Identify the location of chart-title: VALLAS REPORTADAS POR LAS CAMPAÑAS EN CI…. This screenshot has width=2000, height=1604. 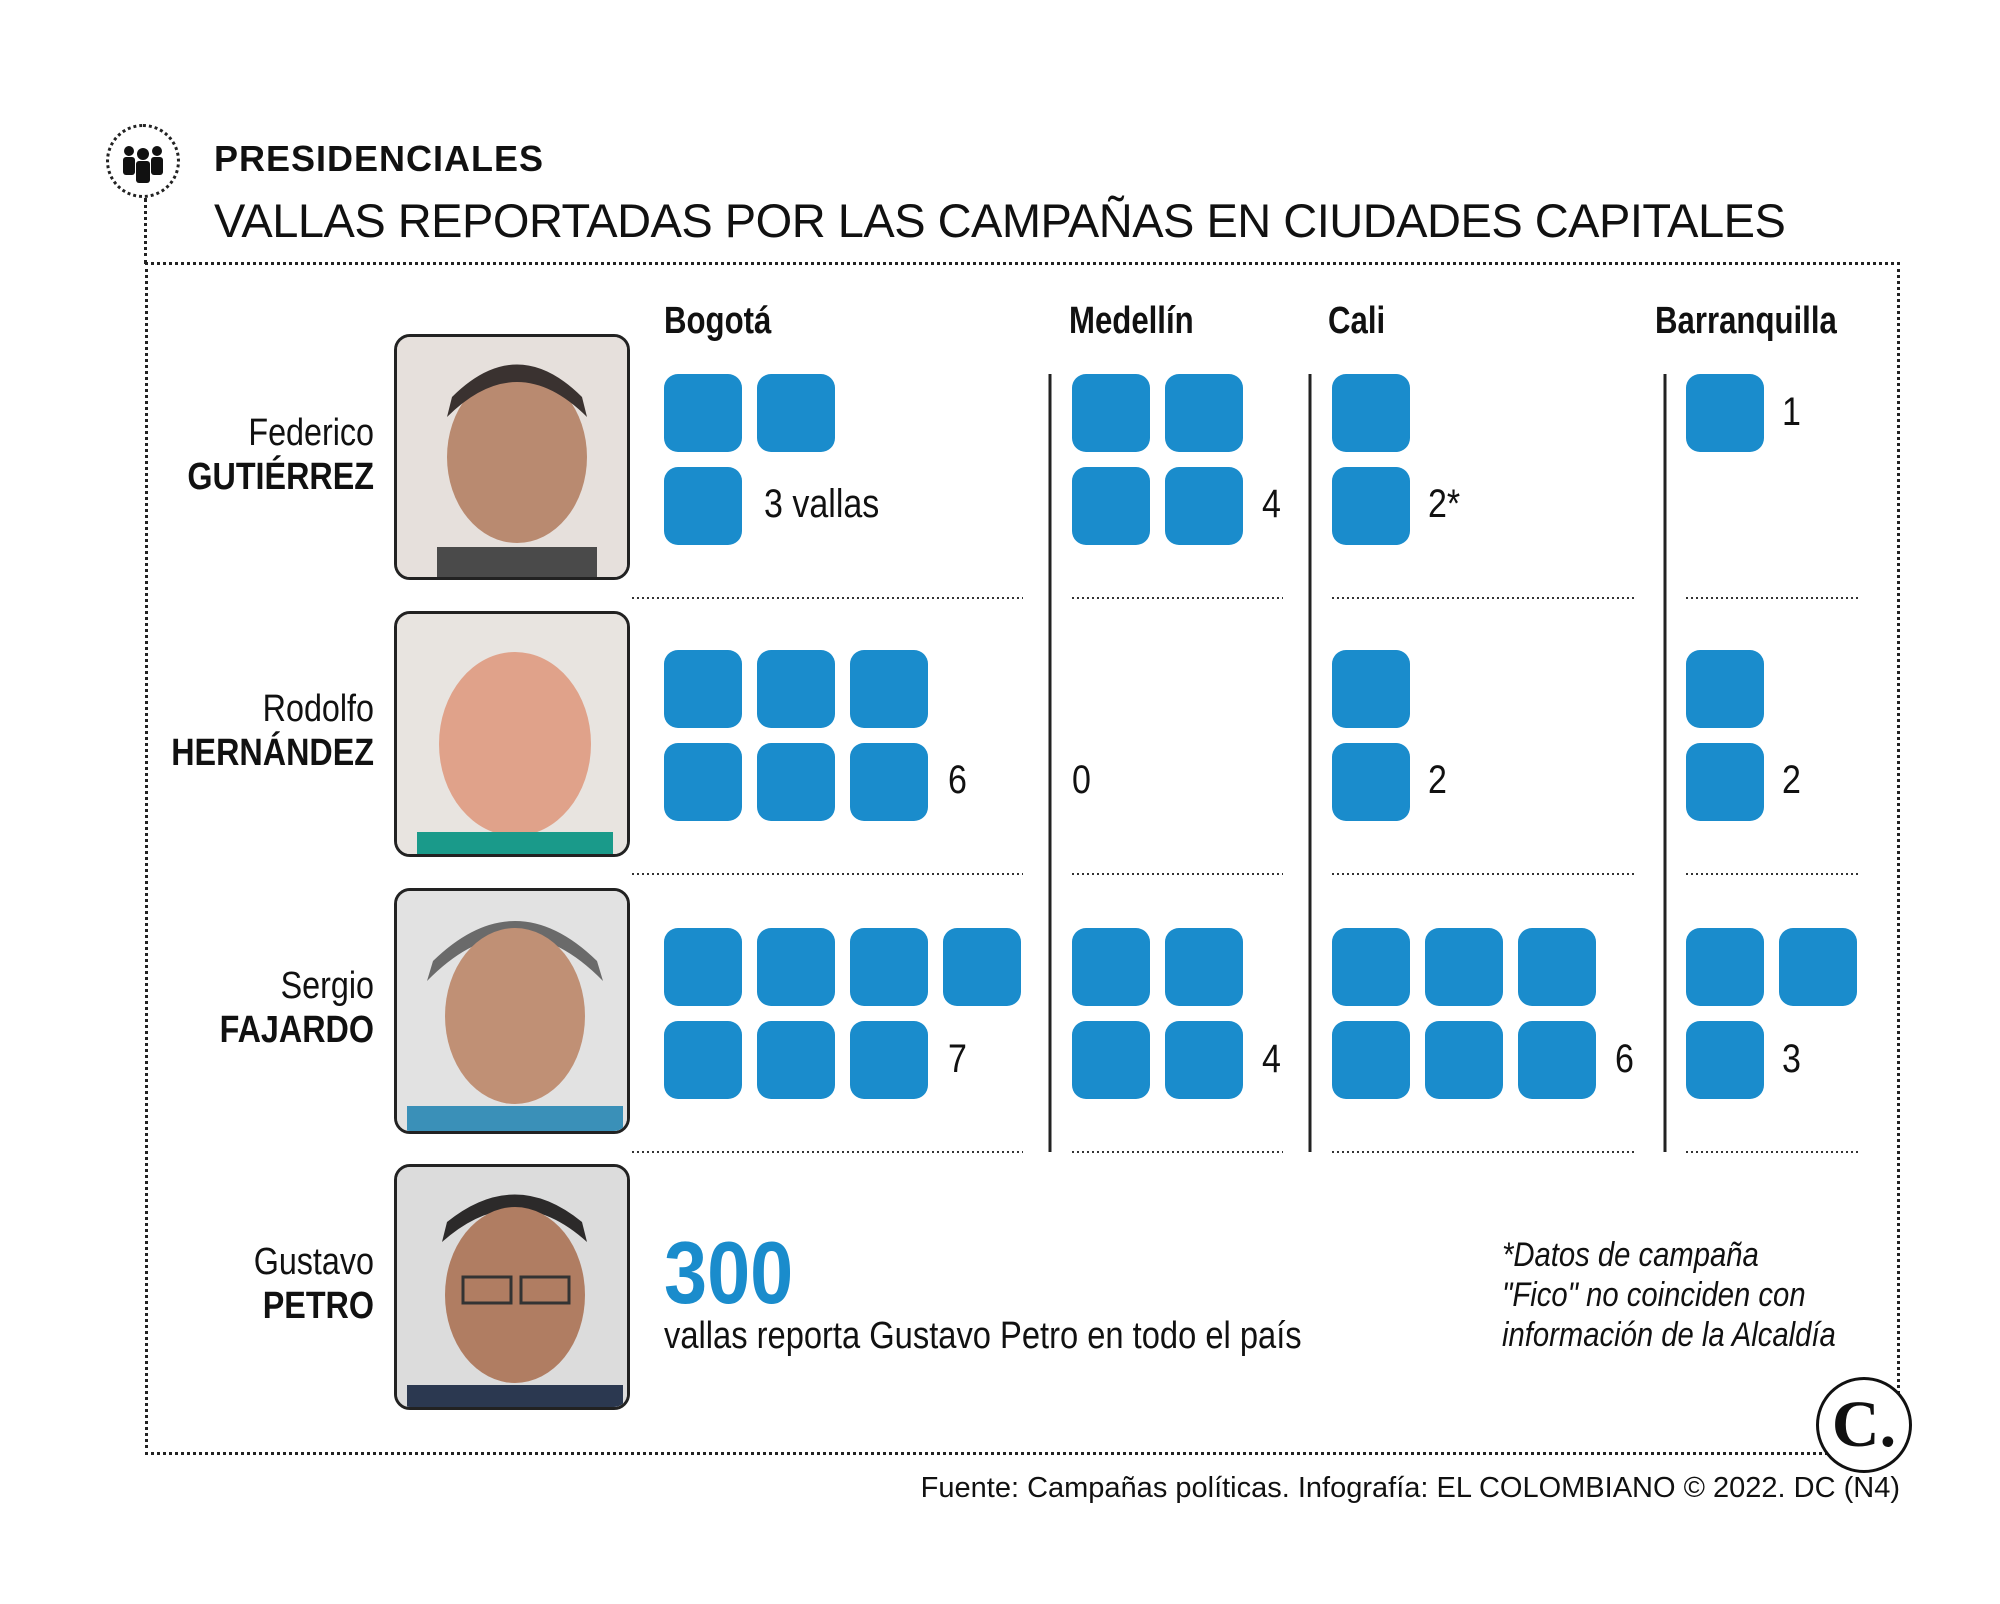
(1000, 220).